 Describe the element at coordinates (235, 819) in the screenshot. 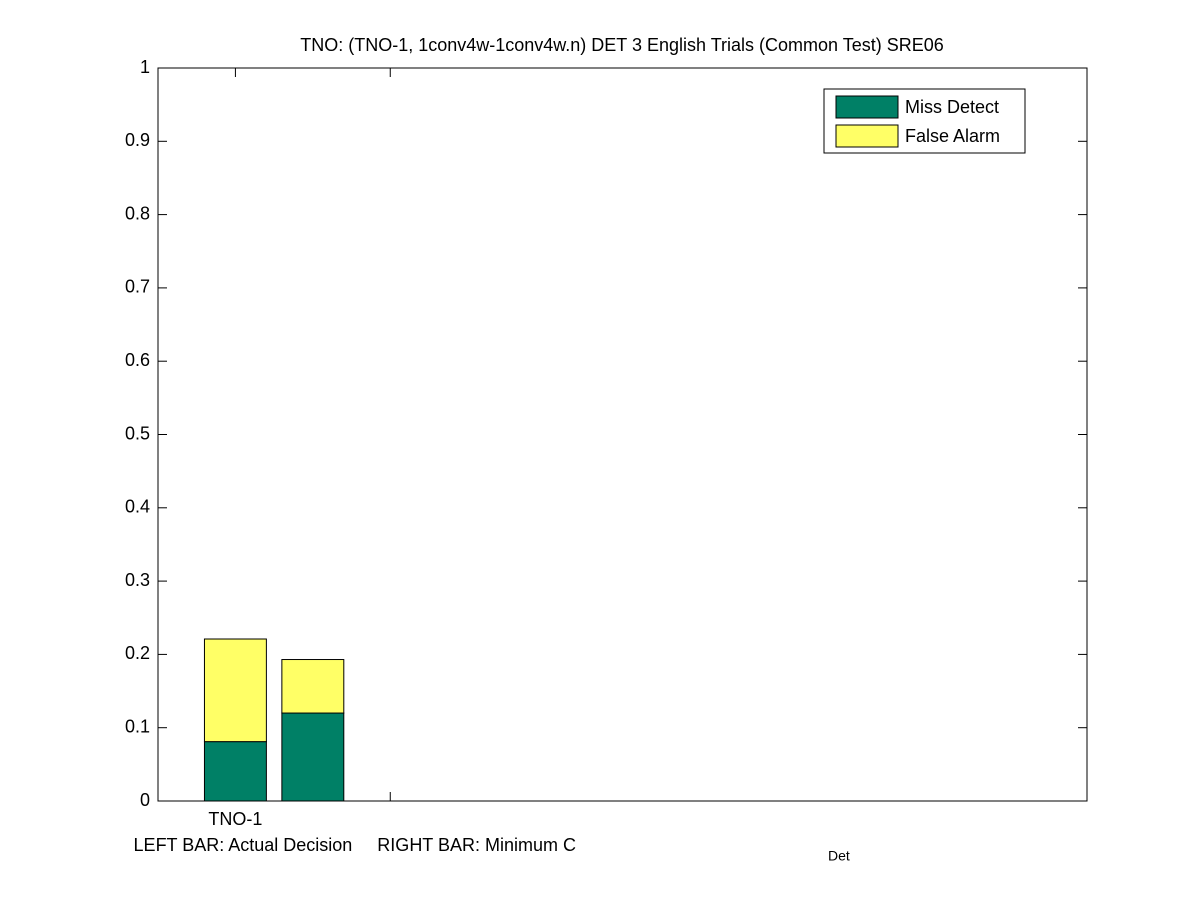

I see `x-tick-label: TNO-1` at that location.